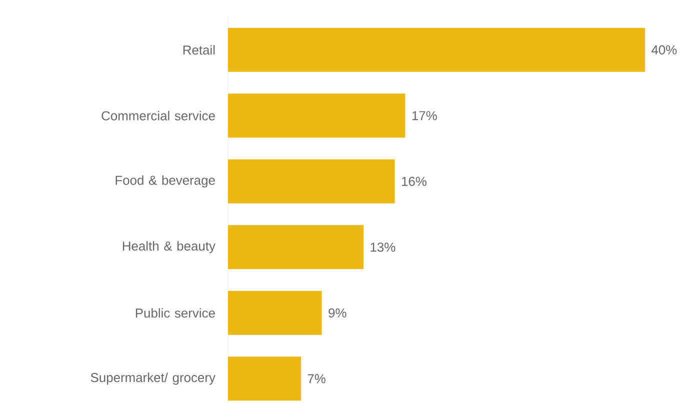  Describe the element at coordinates (153, 378) in the screenshot. I see `y-tick-label: Supermarket/ grocery` at that location.